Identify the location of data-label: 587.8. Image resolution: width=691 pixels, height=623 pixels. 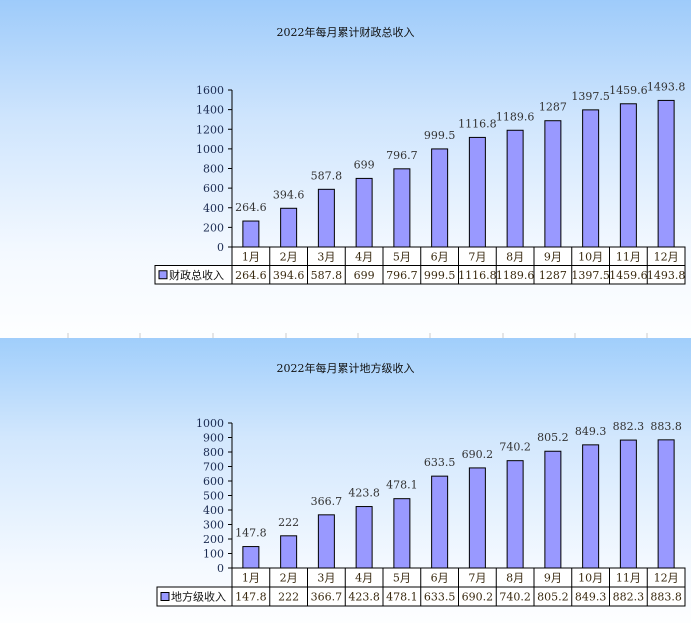
(327, 175).